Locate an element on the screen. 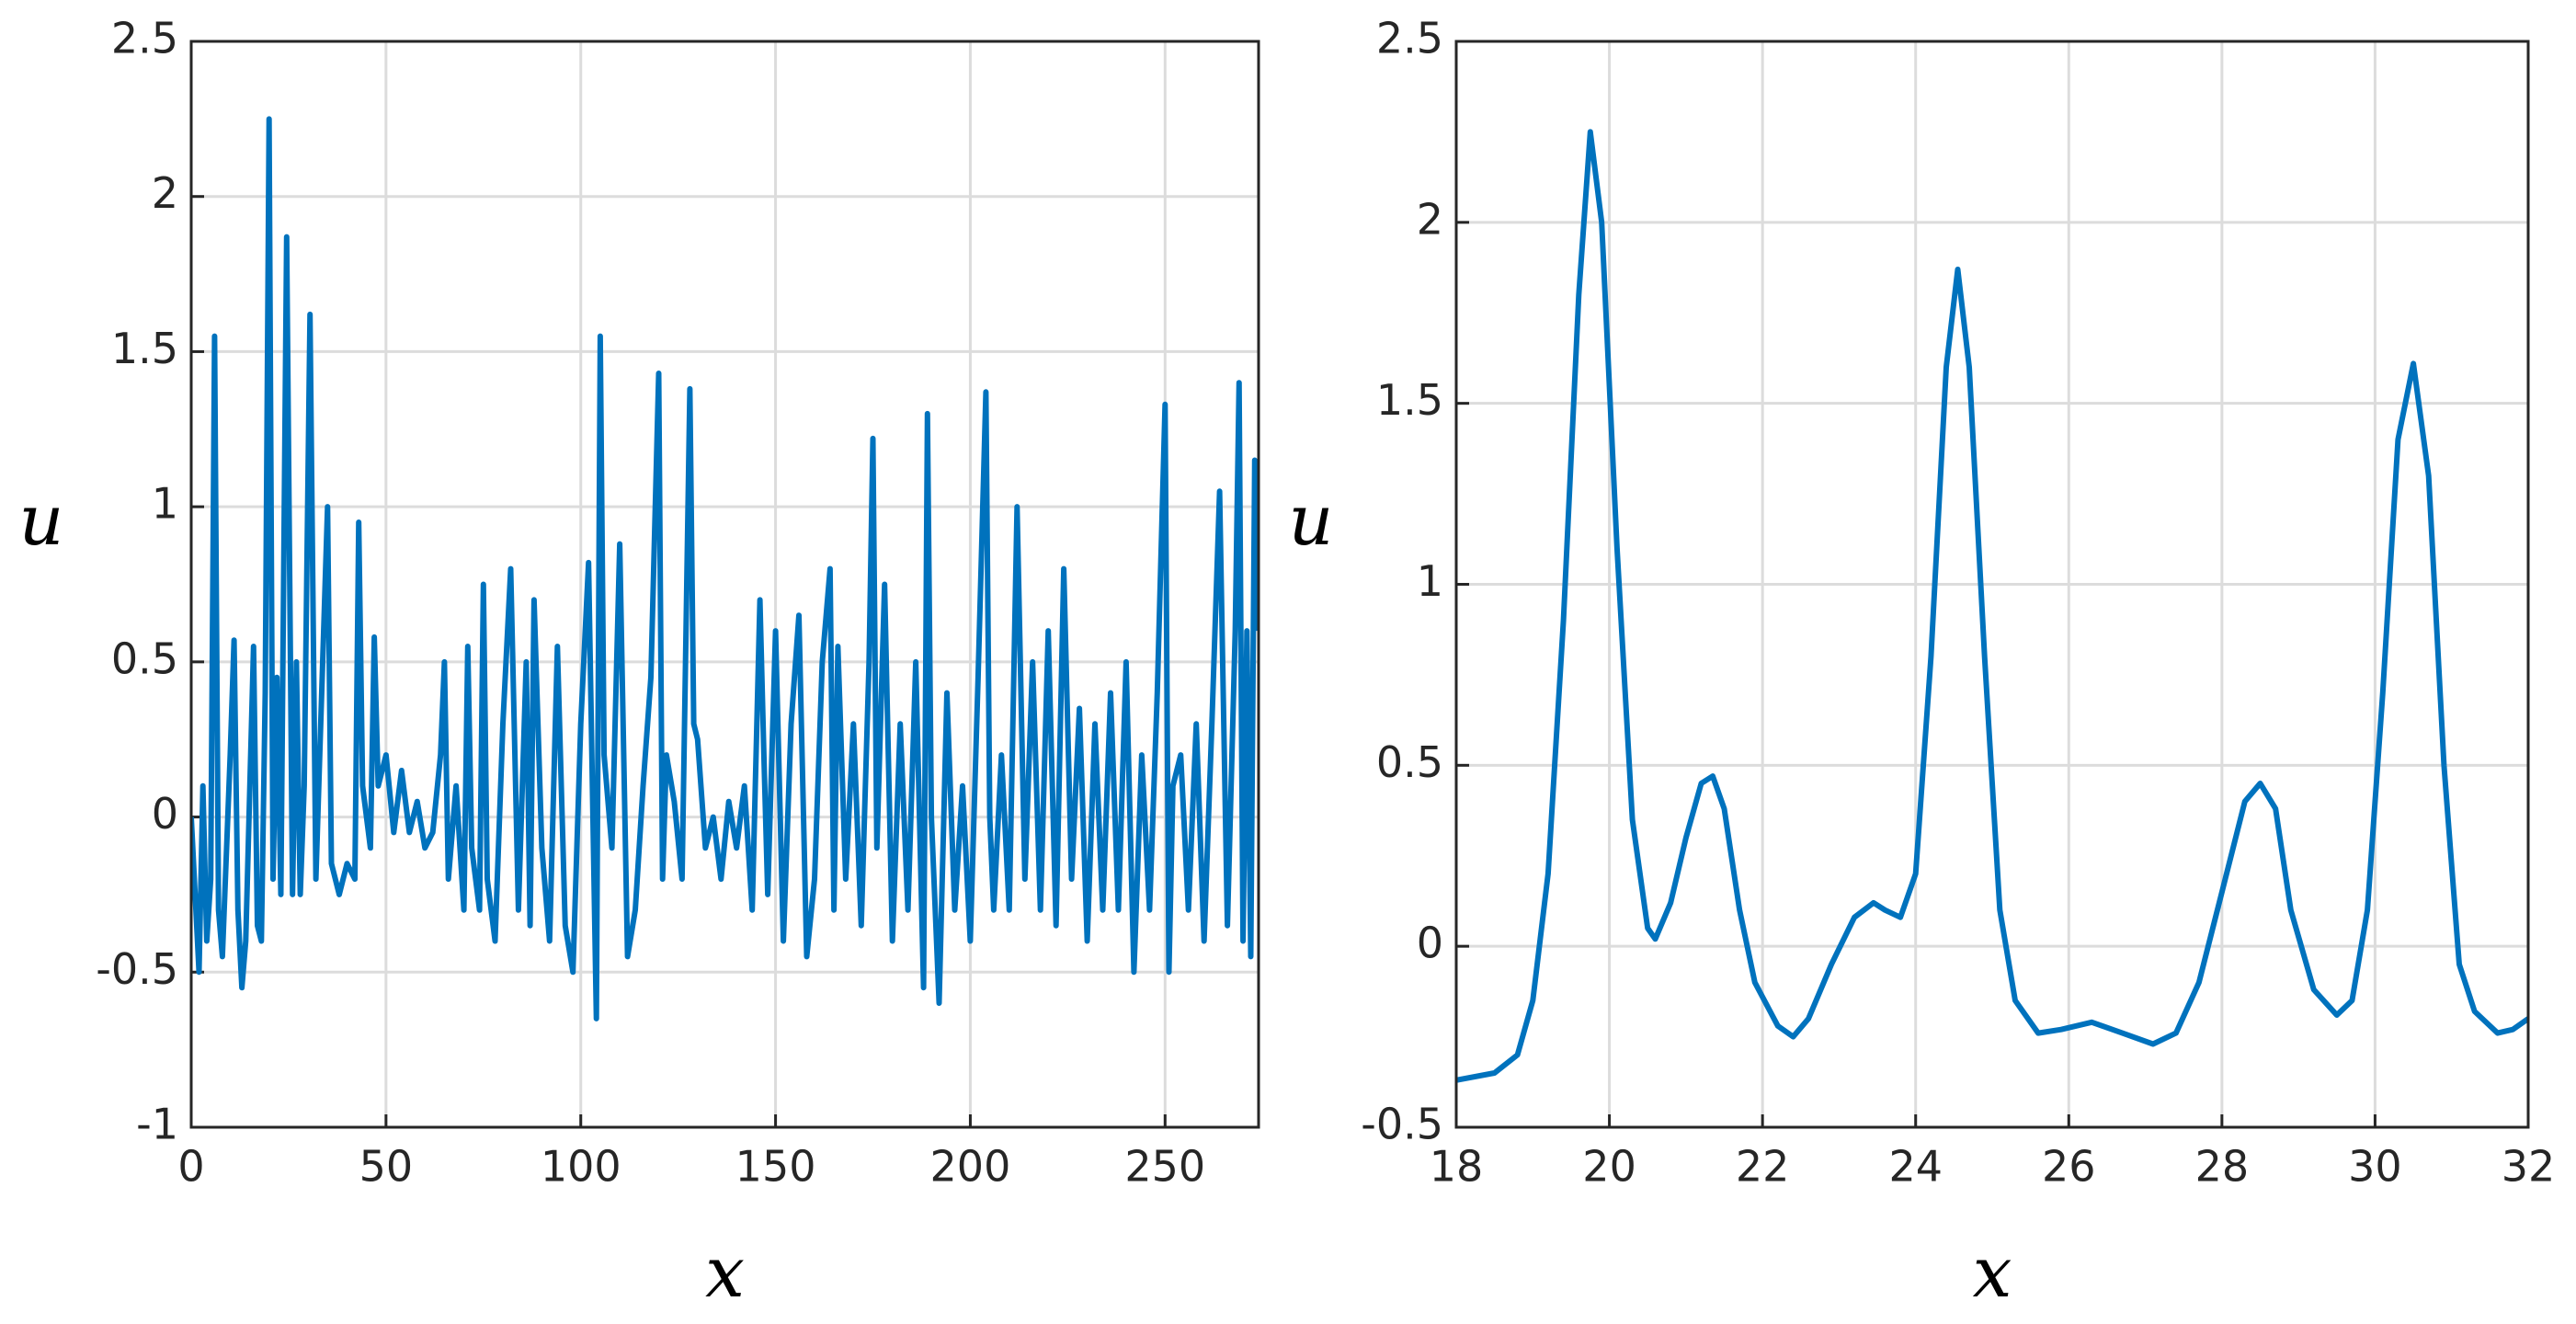 The width and height of the screenshot is (2576, 1324). x-tick-label: 20 is located at coordinates (1609, 1167).